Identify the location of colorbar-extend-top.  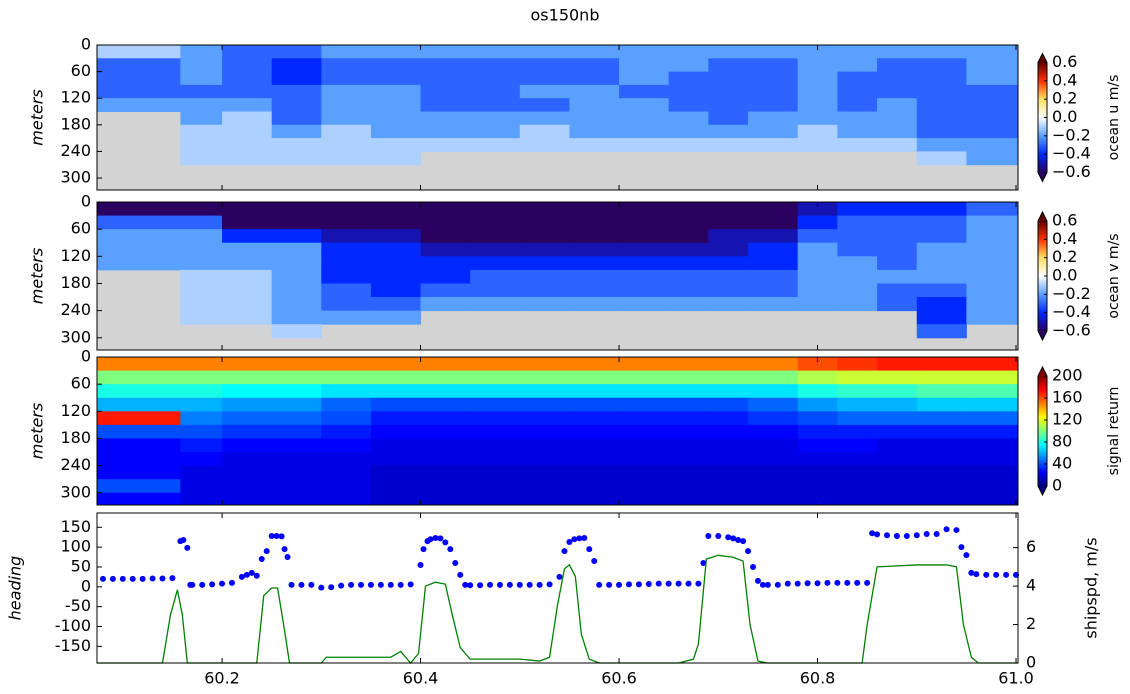
(1042, 371).